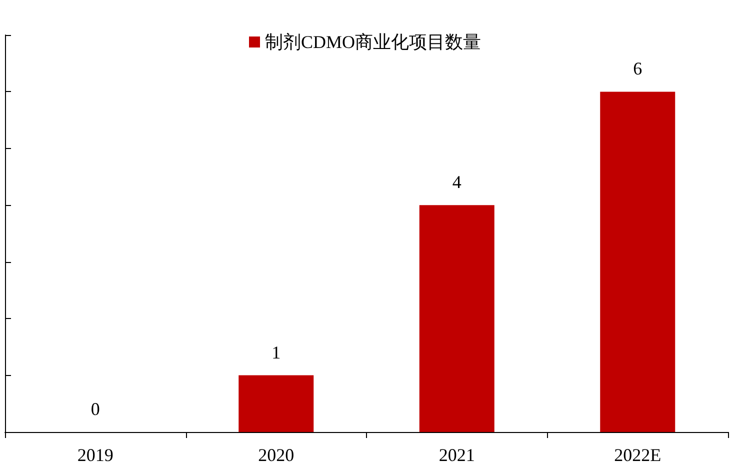  Describe the element at coordinates (456, 455) in the screenshot. I see `x-tick-label: 2021` at that location.